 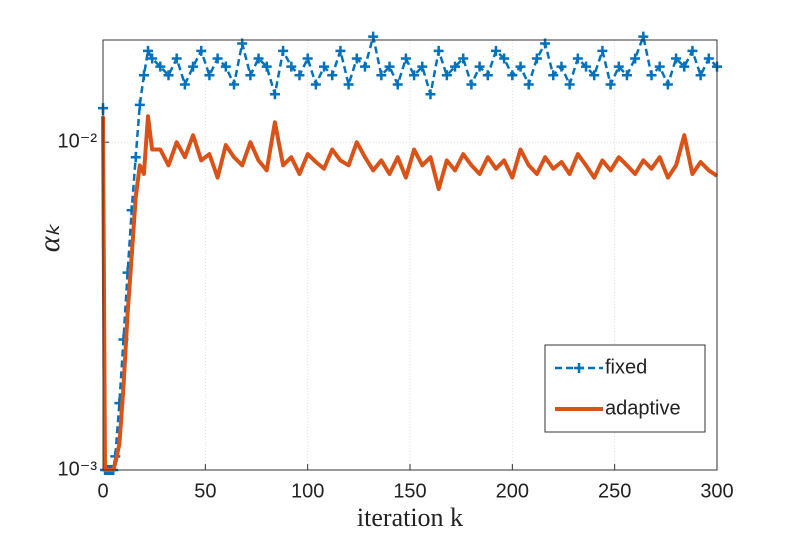 I want to click on x-tick-label: 300, so click(x=716, y=491).